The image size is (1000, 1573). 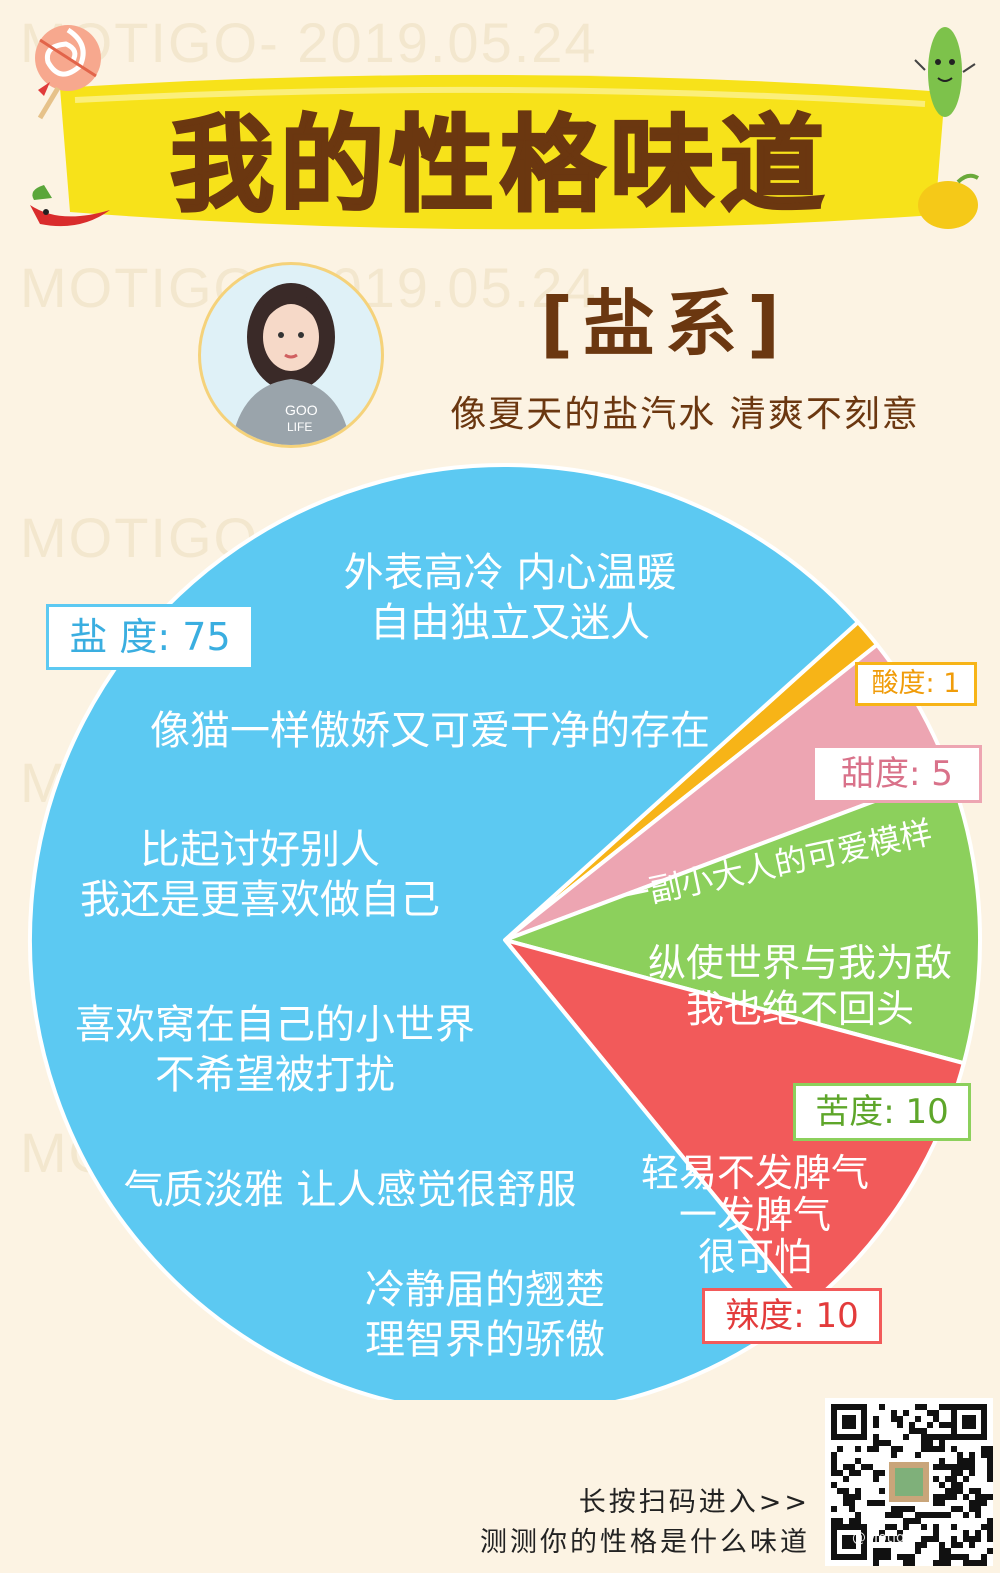 What do you see at coordinates (949, 201) in the screenshot?
I see `lemon-icon` at bounding box center [949, 201].